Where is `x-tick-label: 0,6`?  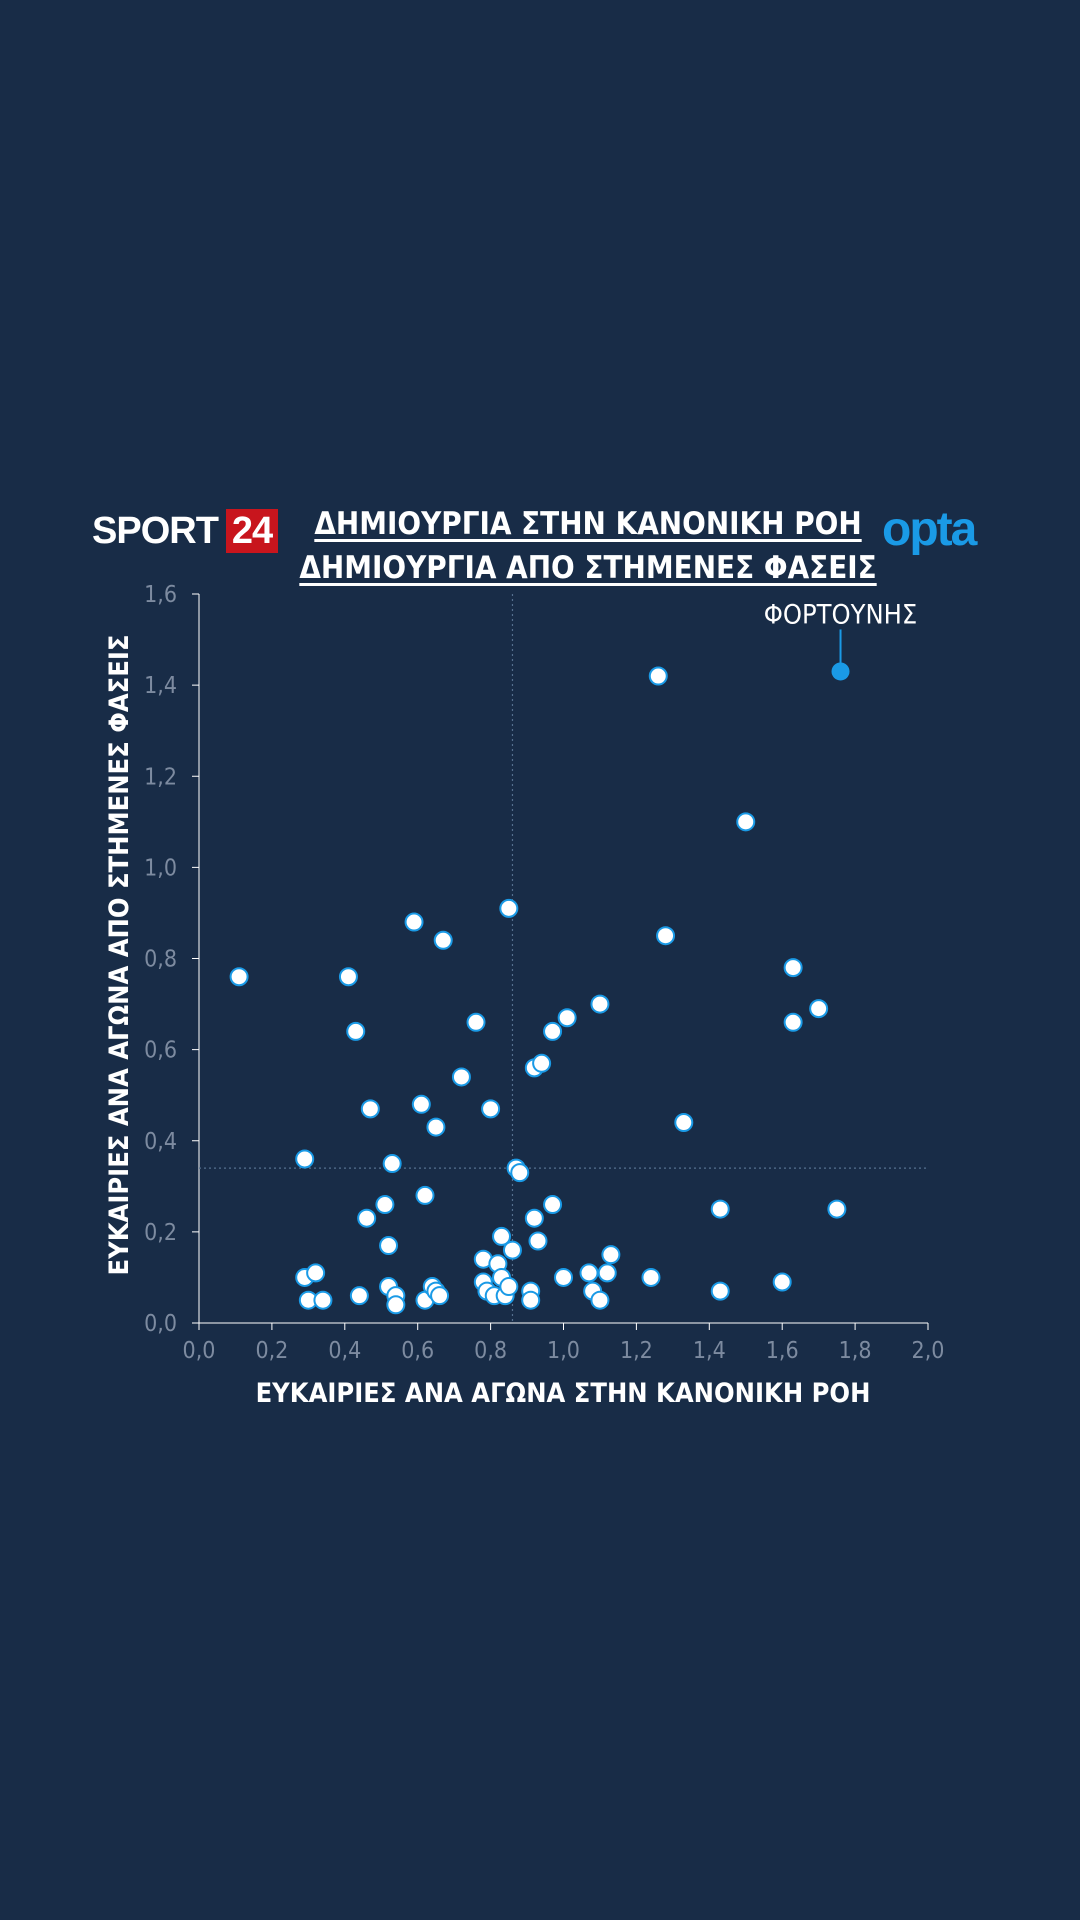 x-tick-label: 0,6 is located at coordinates (417, 1351).